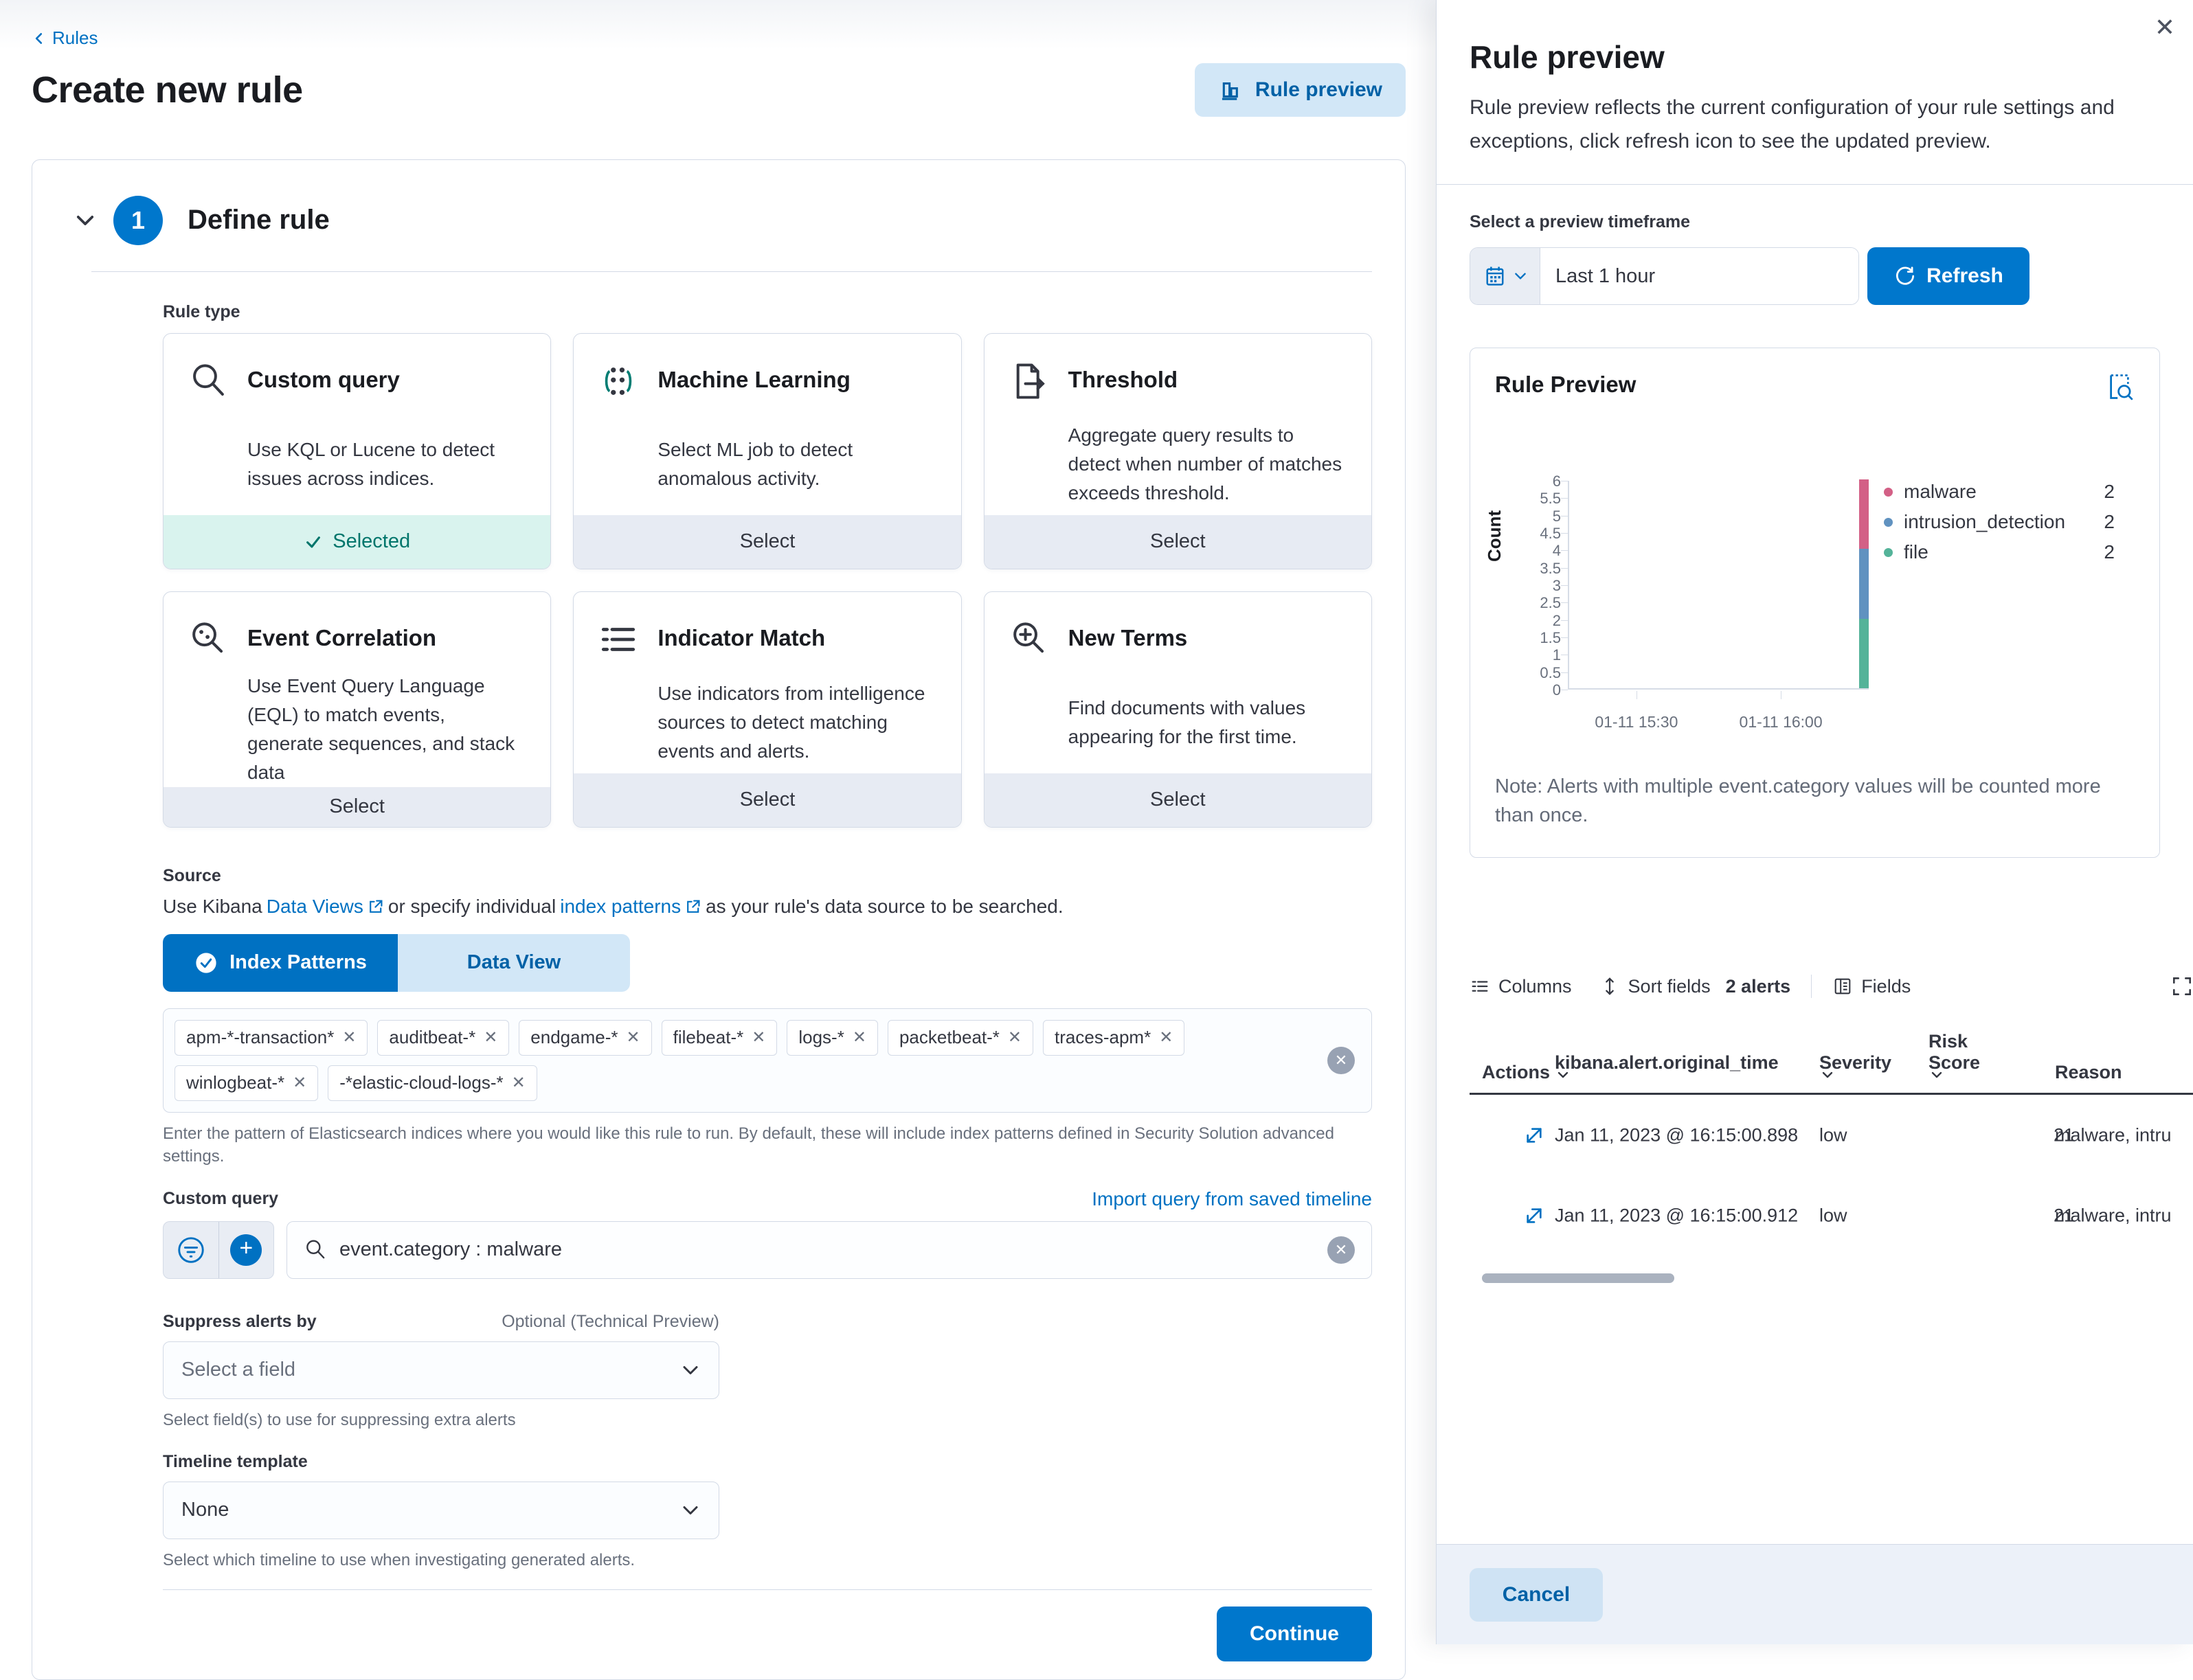  I want to click on divider, so click(1811, 986).